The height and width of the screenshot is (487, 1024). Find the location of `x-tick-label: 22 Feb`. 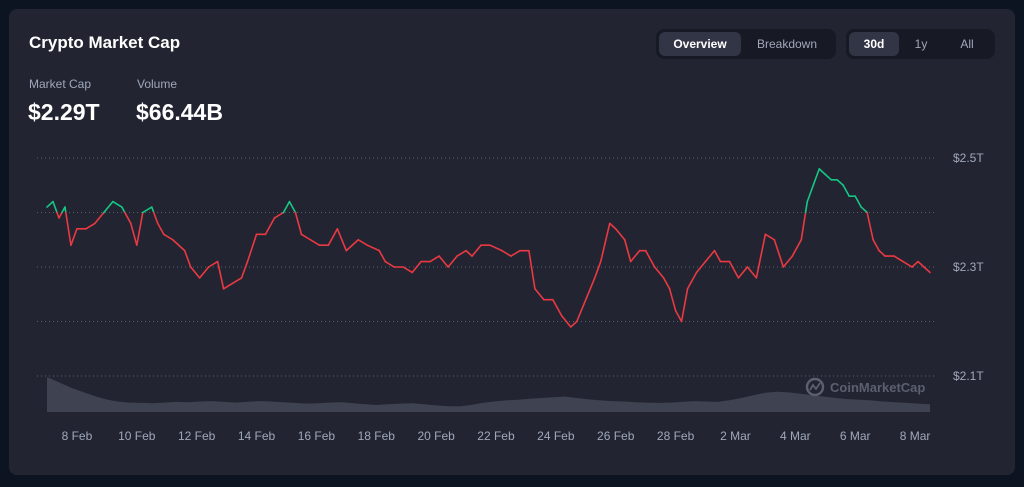

x-tick-label: 22 Feb is located at coordinates (496, 436).